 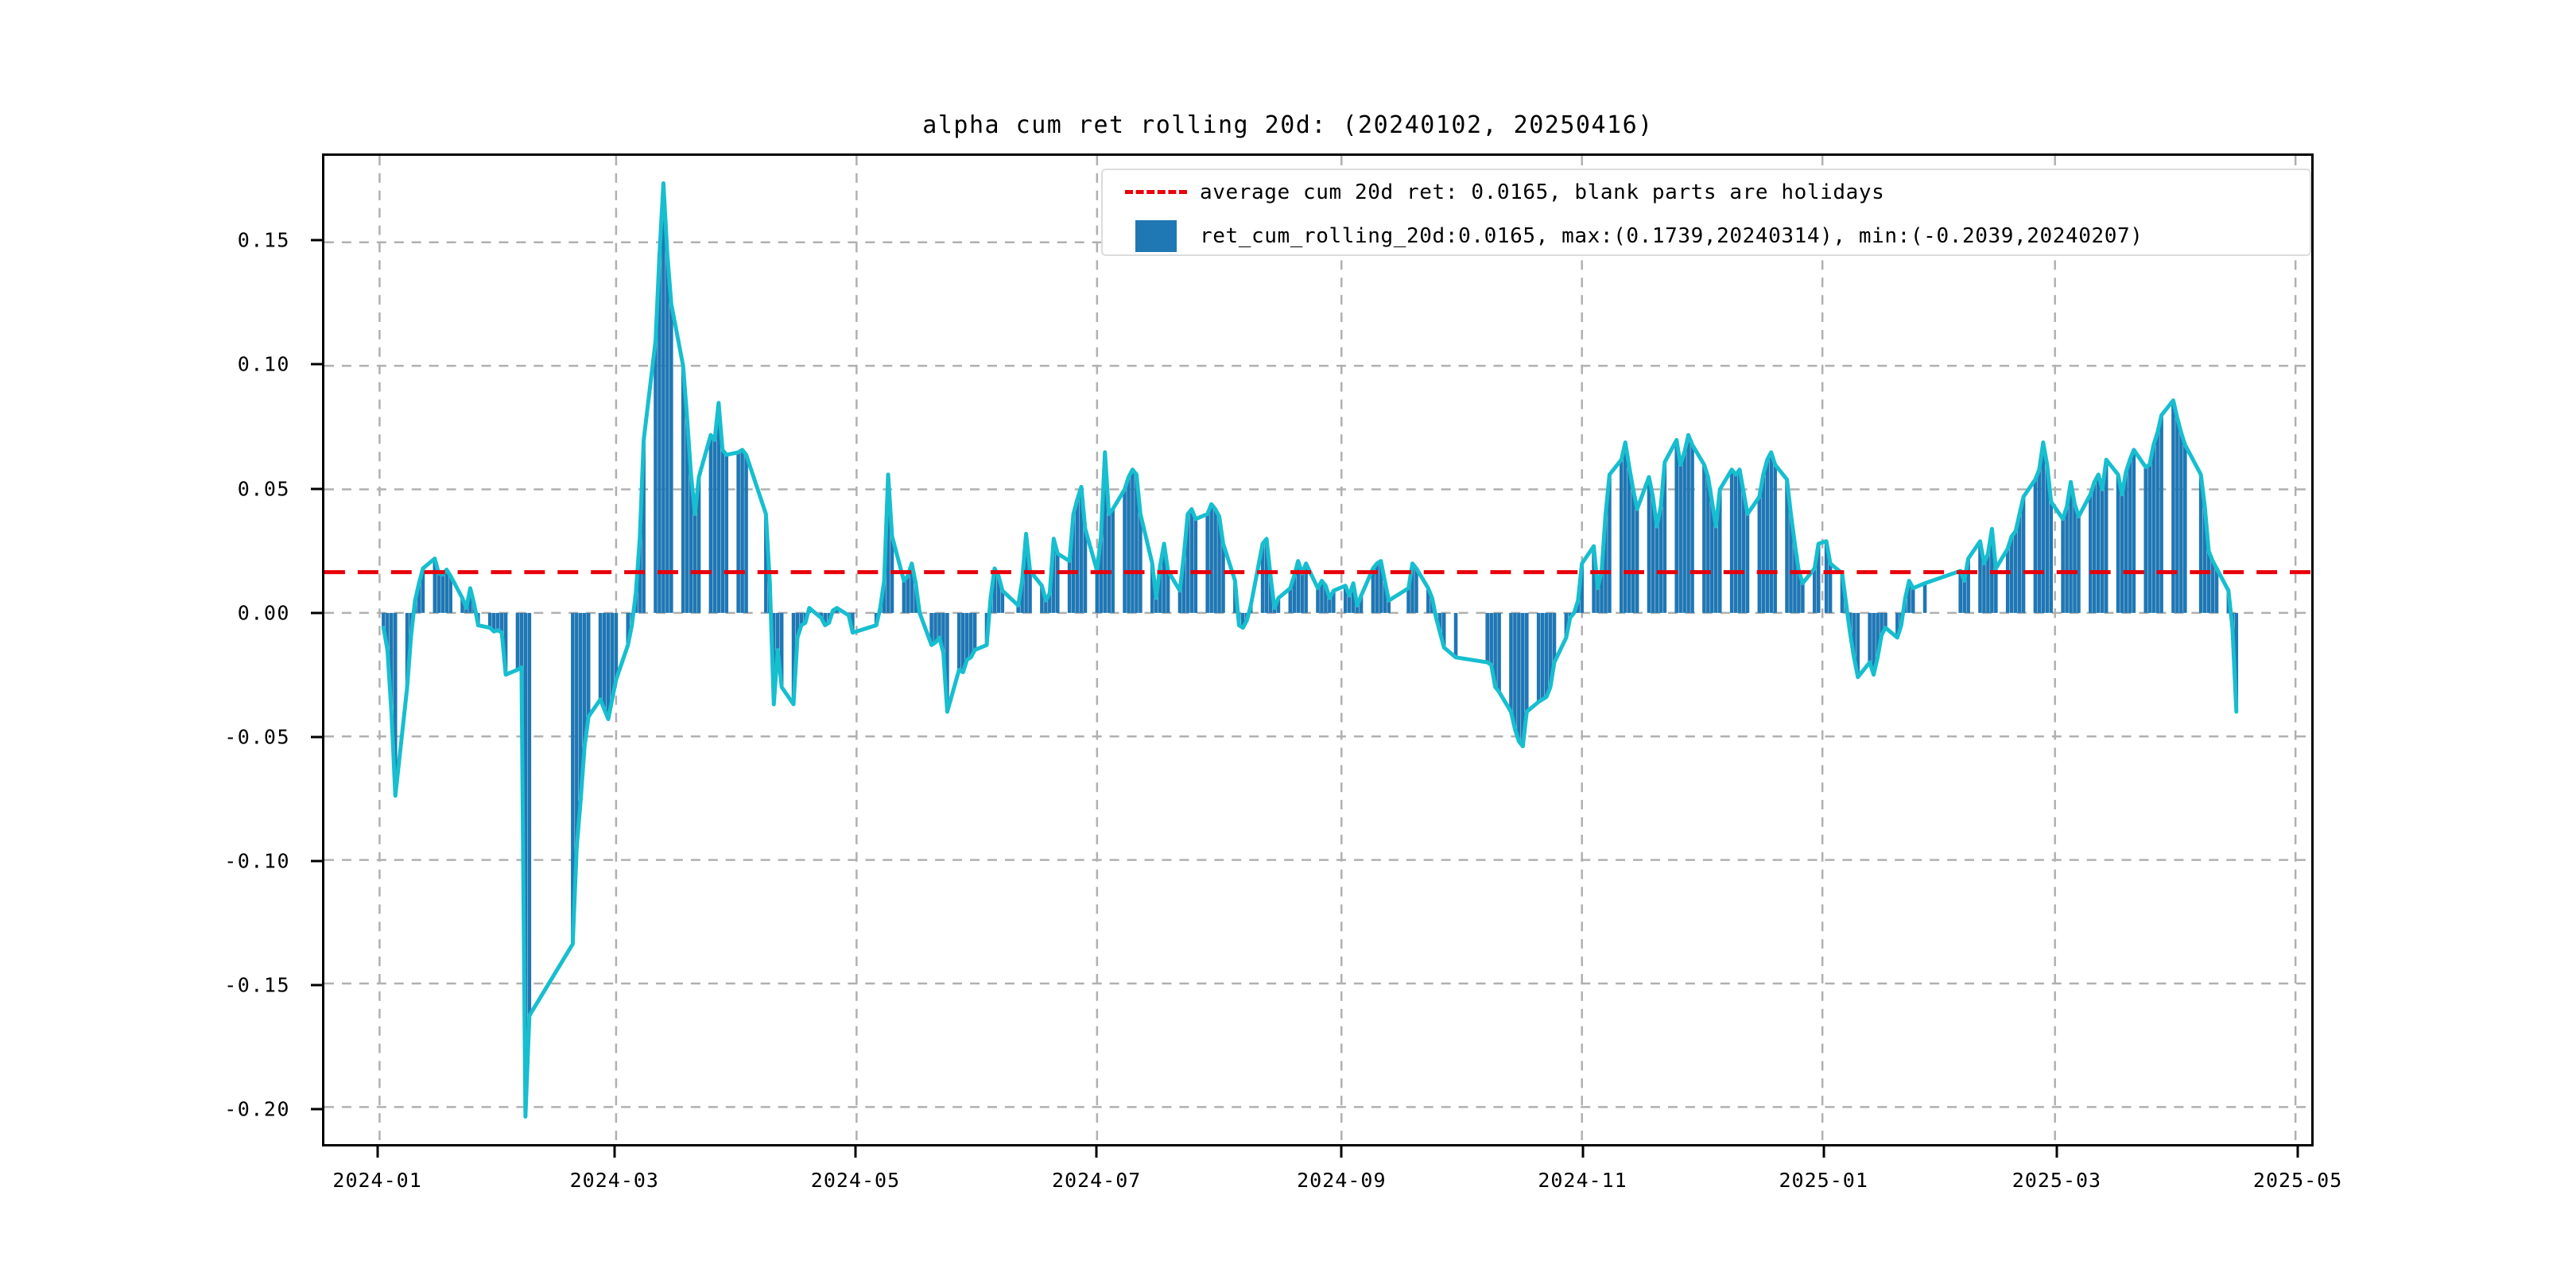 What do you see at coordinates (2057, 1180) in the screenshot?
I see `x-axis-tick-label: 2025-03` at bounding box center [2057, 1180].